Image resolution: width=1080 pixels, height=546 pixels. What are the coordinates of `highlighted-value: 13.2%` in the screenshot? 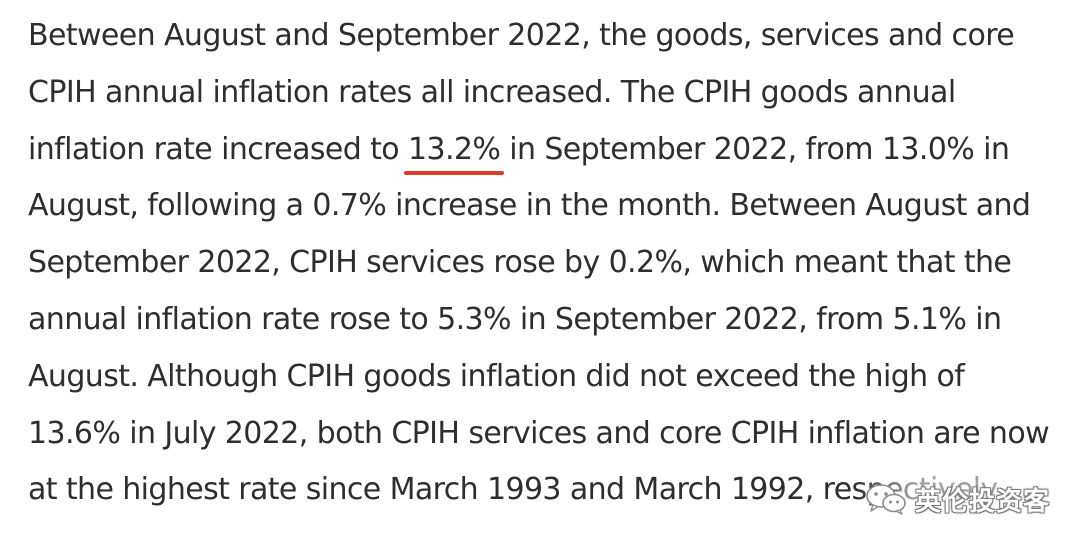 It's located at (454, 150).